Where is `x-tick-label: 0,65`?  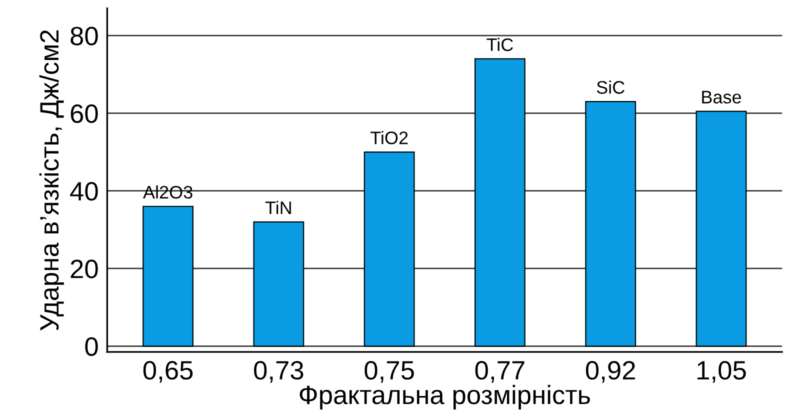 x-tick-label: 0,65 is located at coordinates (168, 371).